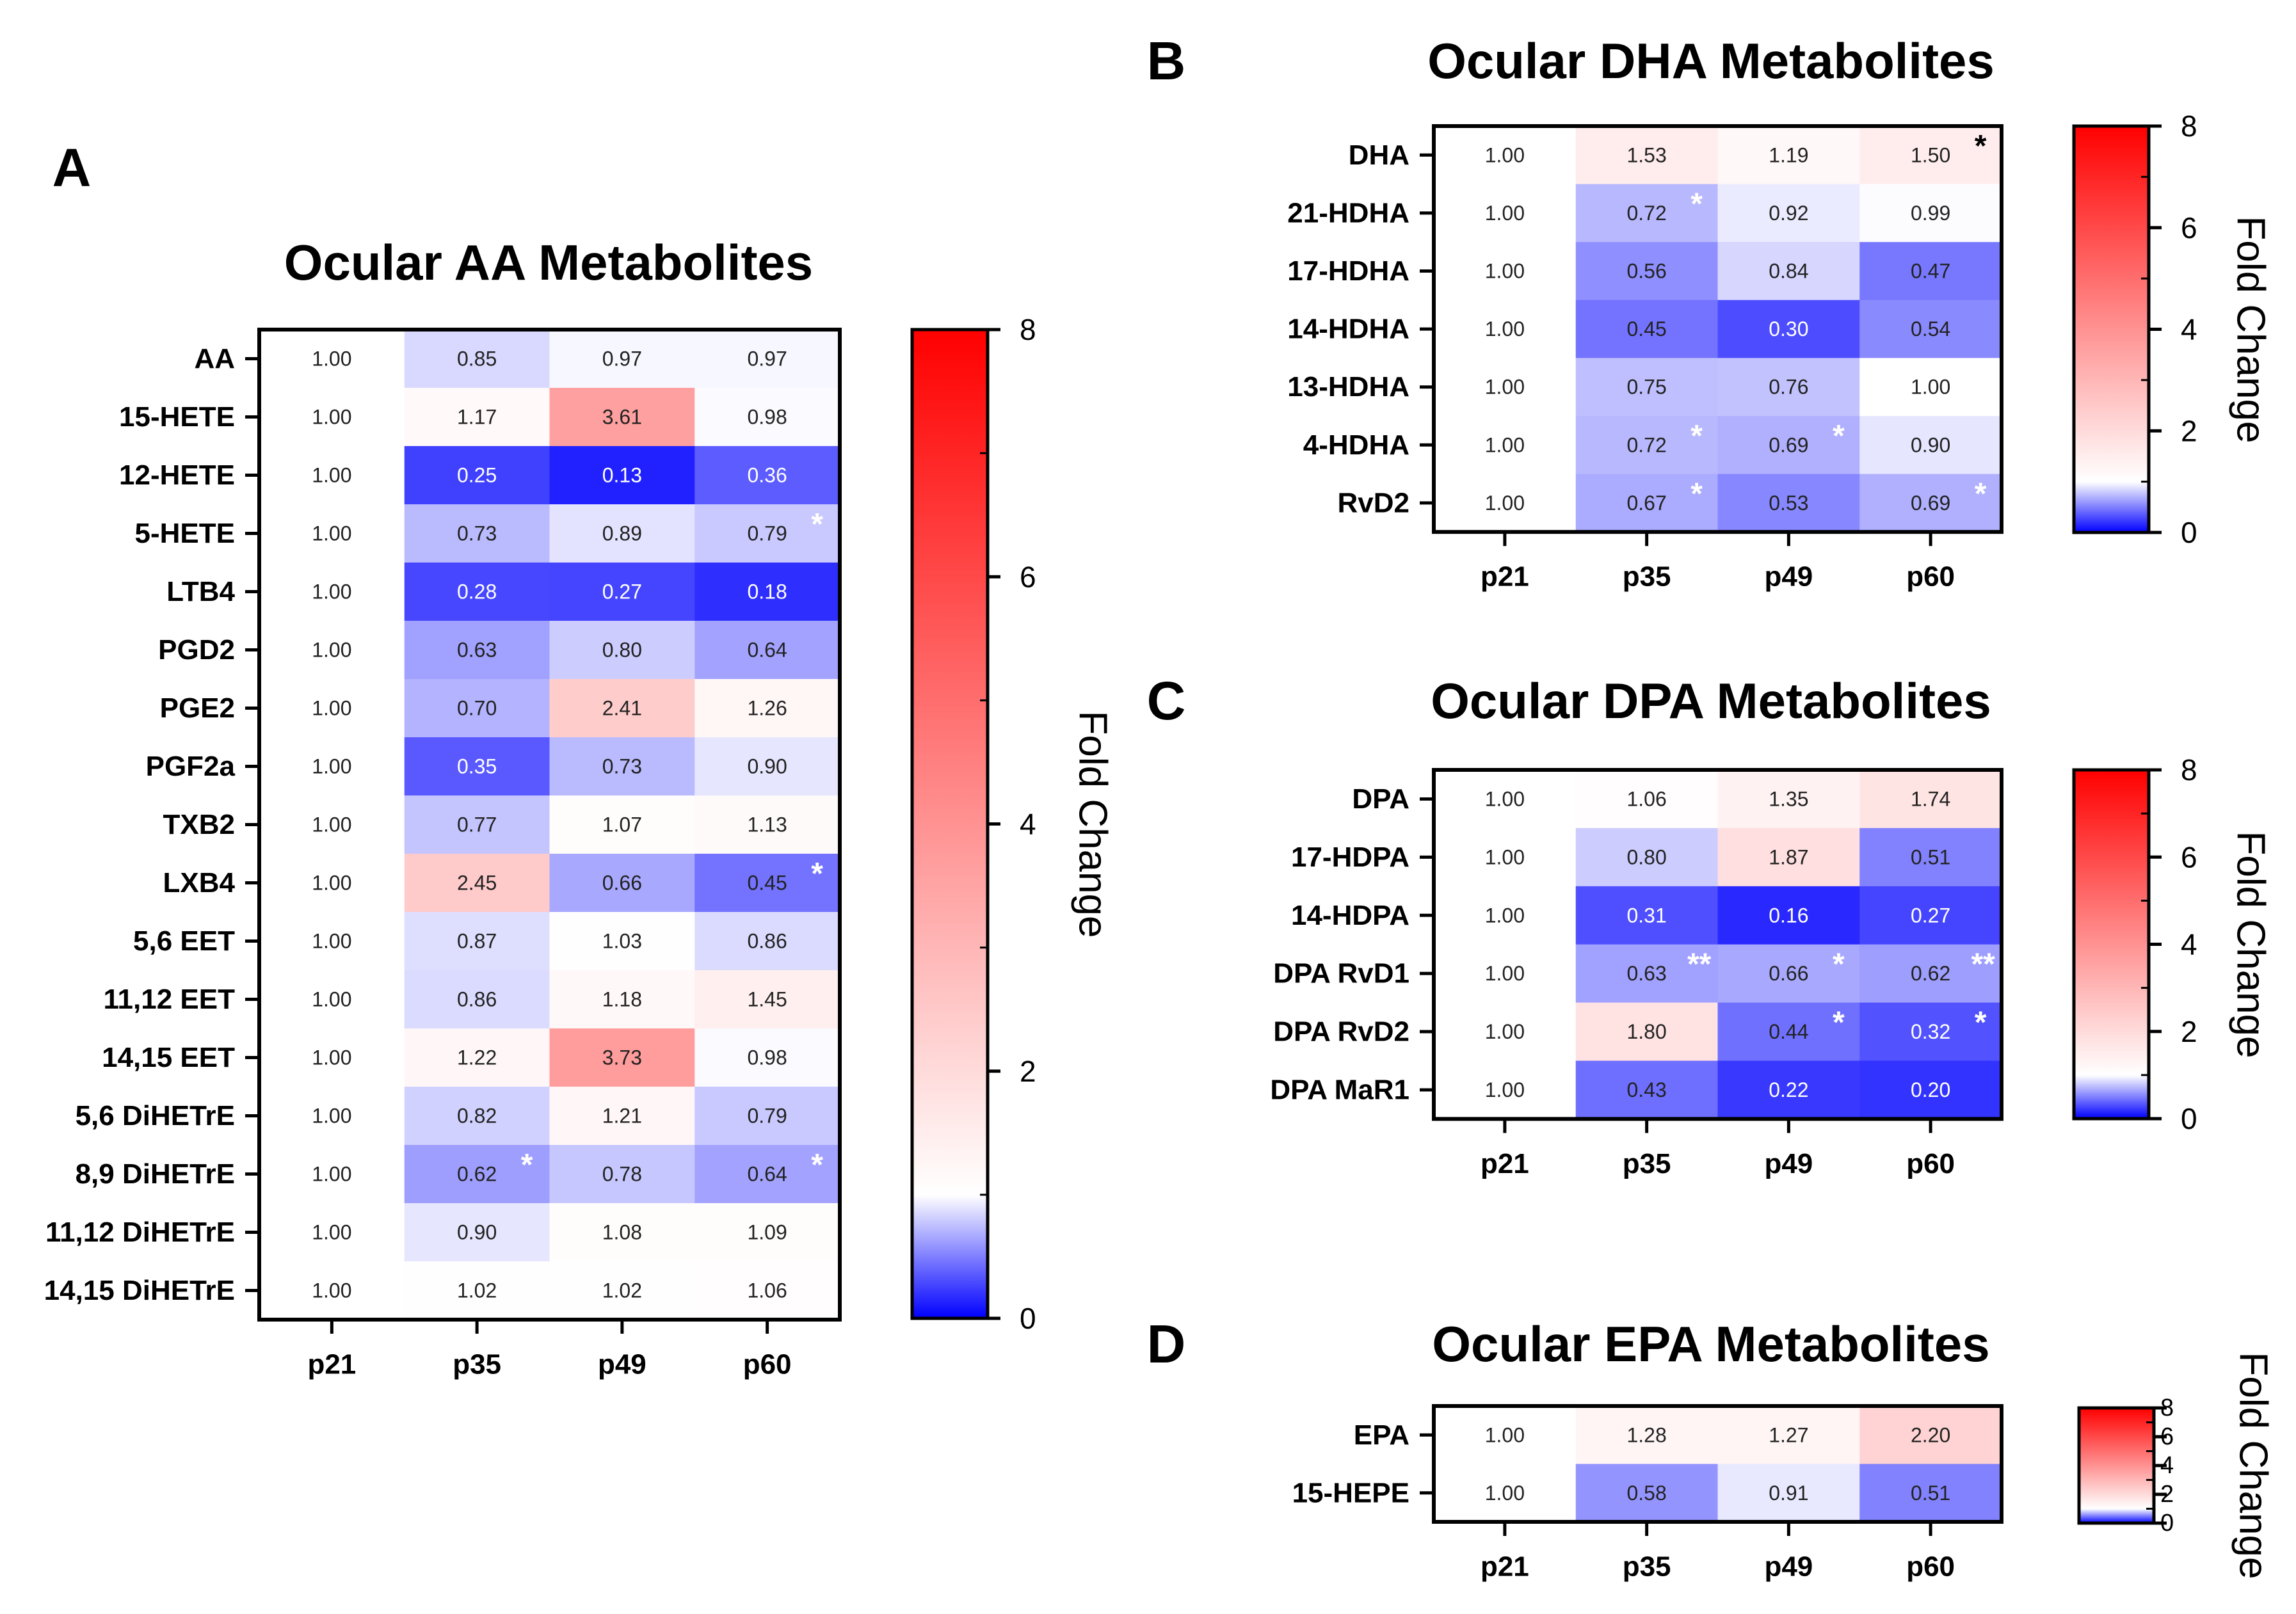 The image size is (2296, 1614). I want to click on cell-value-label: 0.64, so click(767, 650).